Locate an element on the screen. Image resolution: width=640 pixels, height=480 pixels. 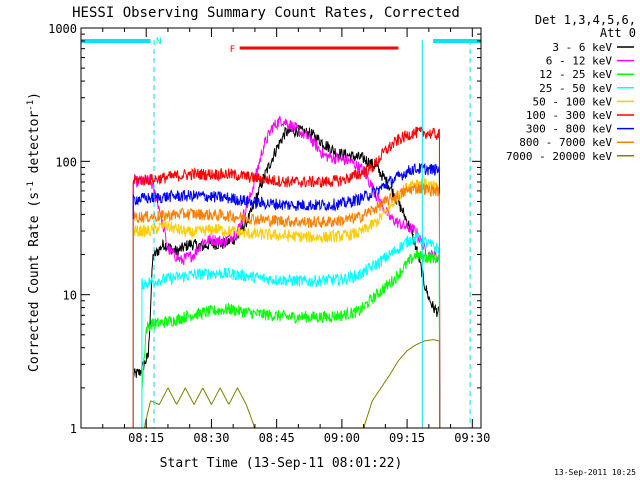
y-tick-label: 10 is located at coordinates (70, 296).